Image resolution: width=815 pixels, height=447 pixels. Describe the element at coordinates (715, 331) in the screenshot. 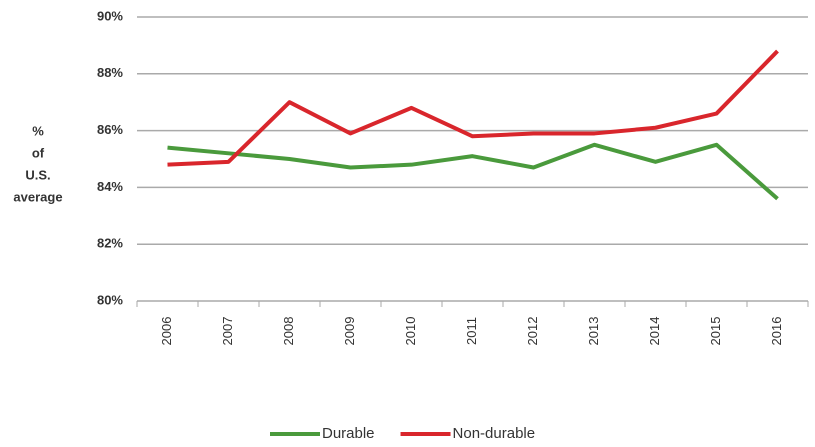

I see `x-tick-label: 2015` at that location.